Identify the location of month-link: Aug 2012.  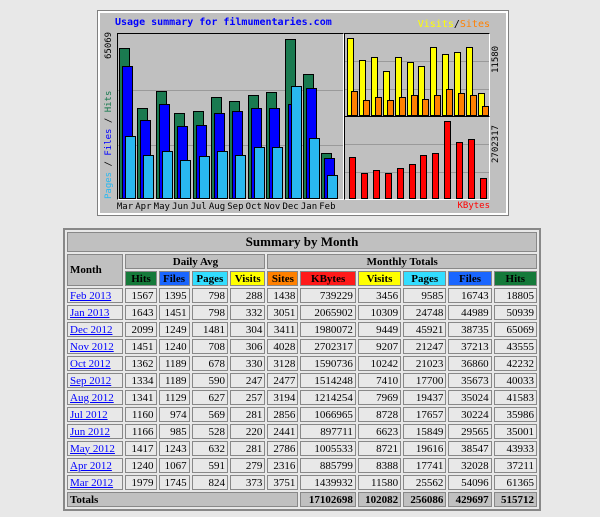
(92, 397).